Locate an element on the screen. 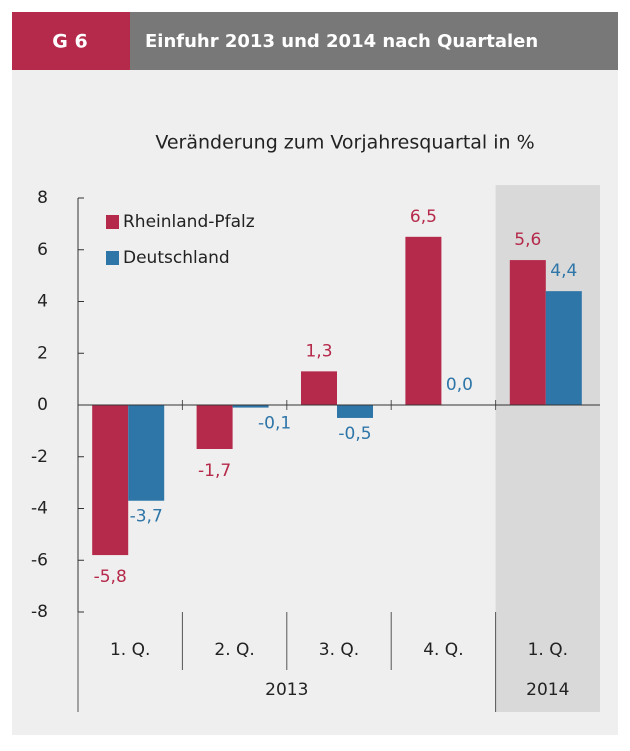  y-tick-label: 4 is located at coordinates (42, 302).